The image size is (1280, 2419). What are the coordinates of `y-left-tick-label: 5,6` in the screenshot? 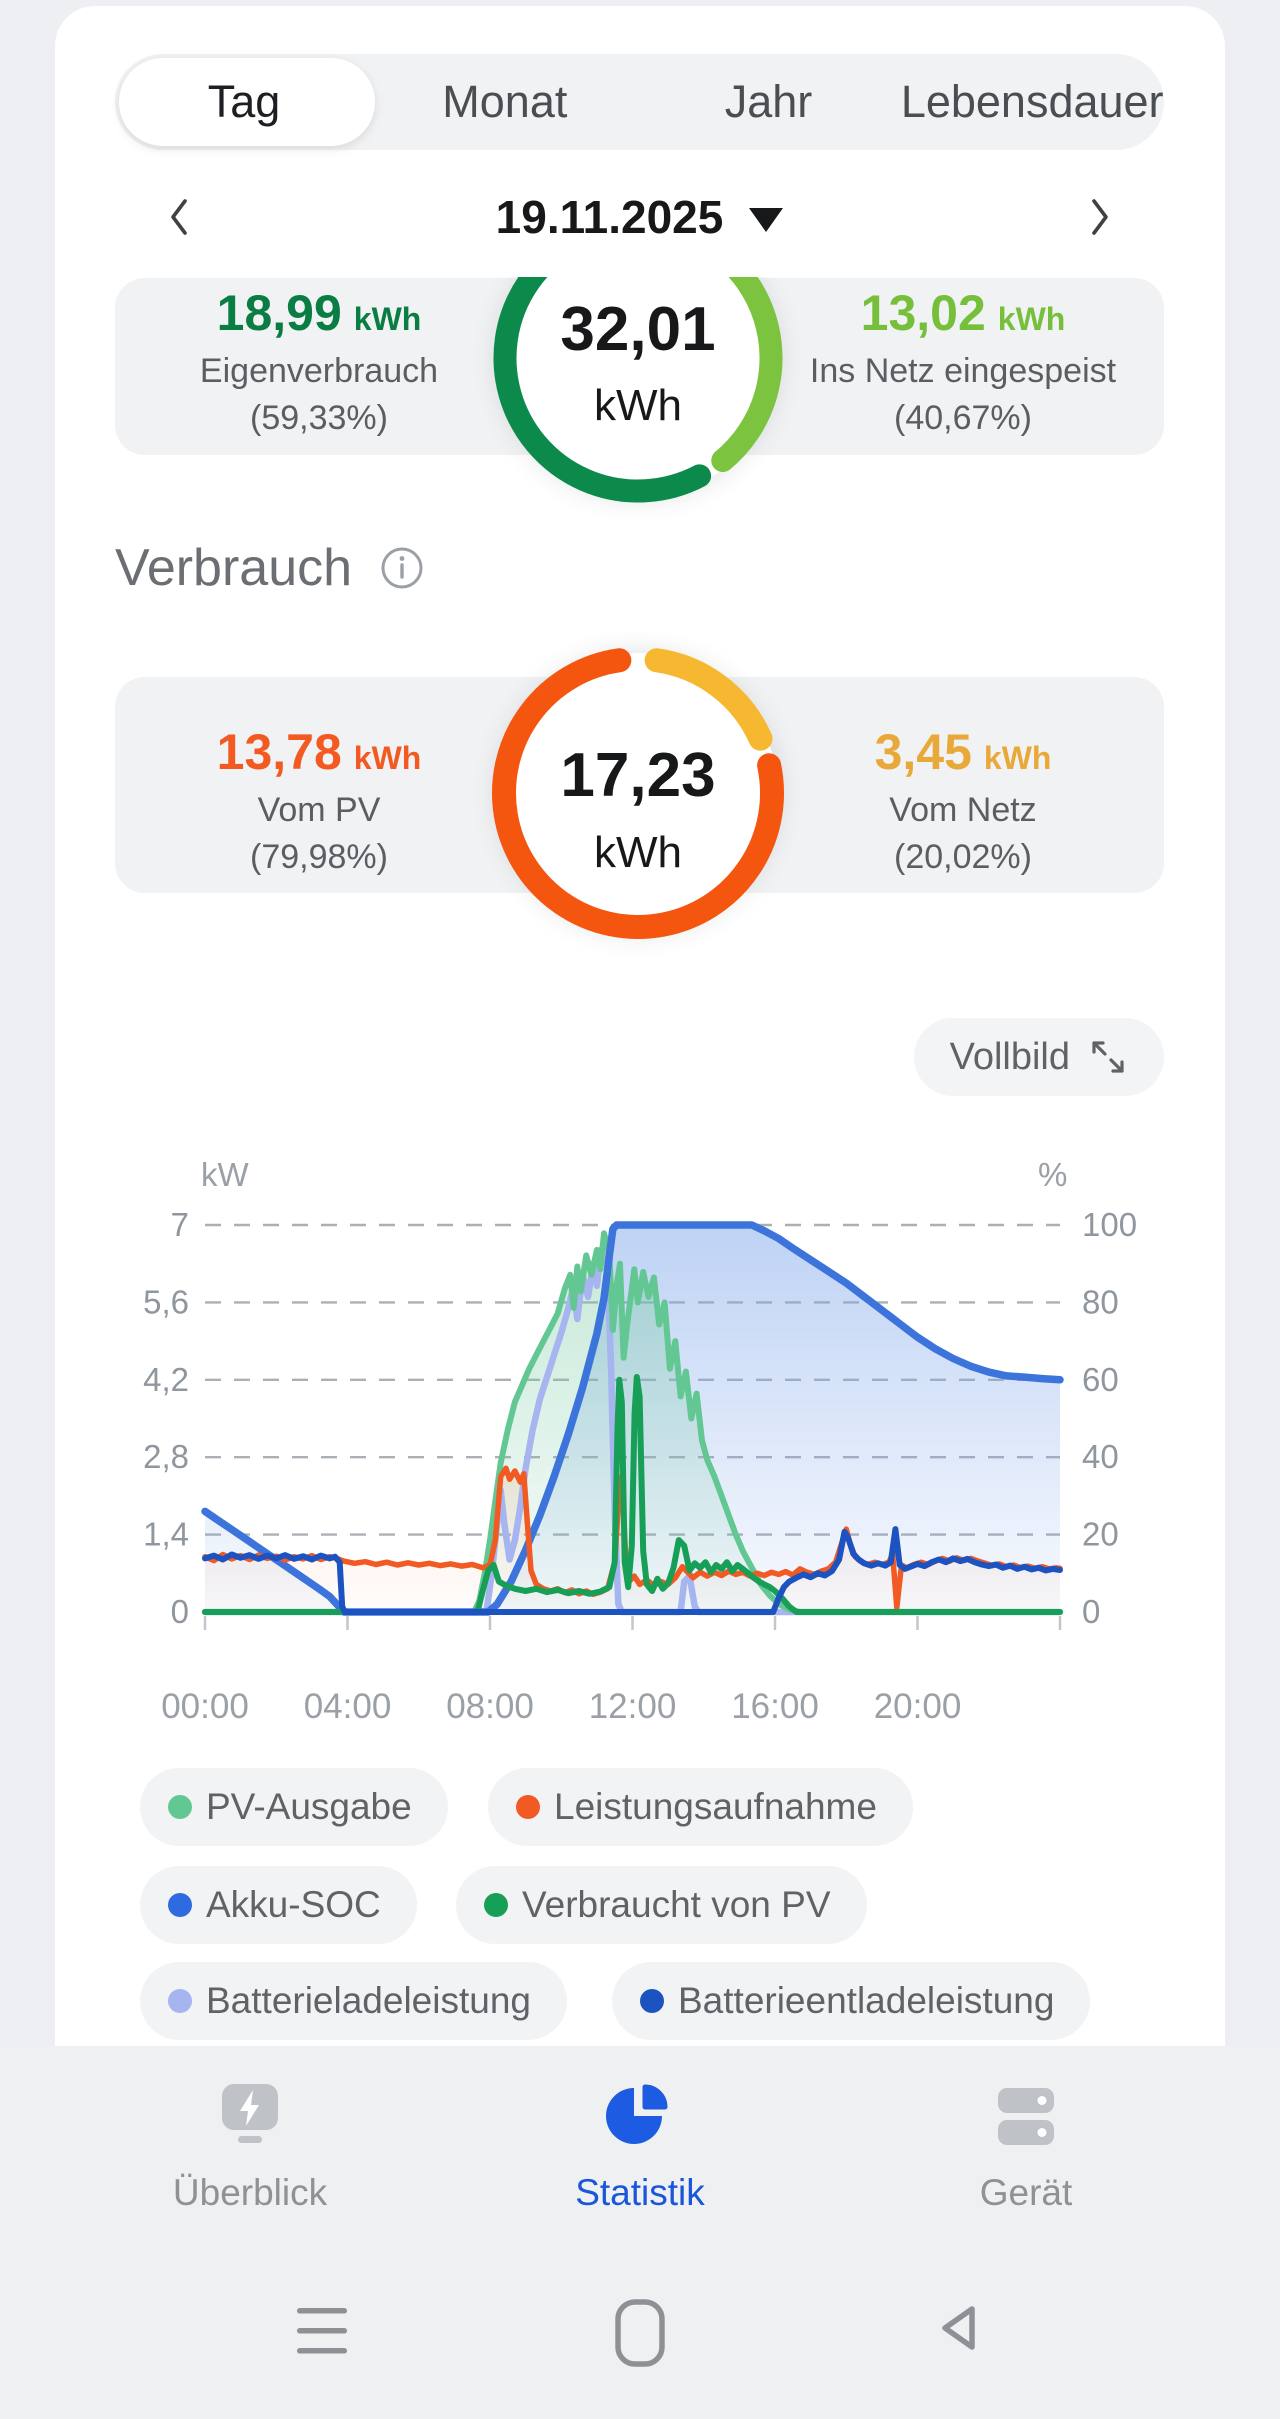 It's located at (166, 1301).